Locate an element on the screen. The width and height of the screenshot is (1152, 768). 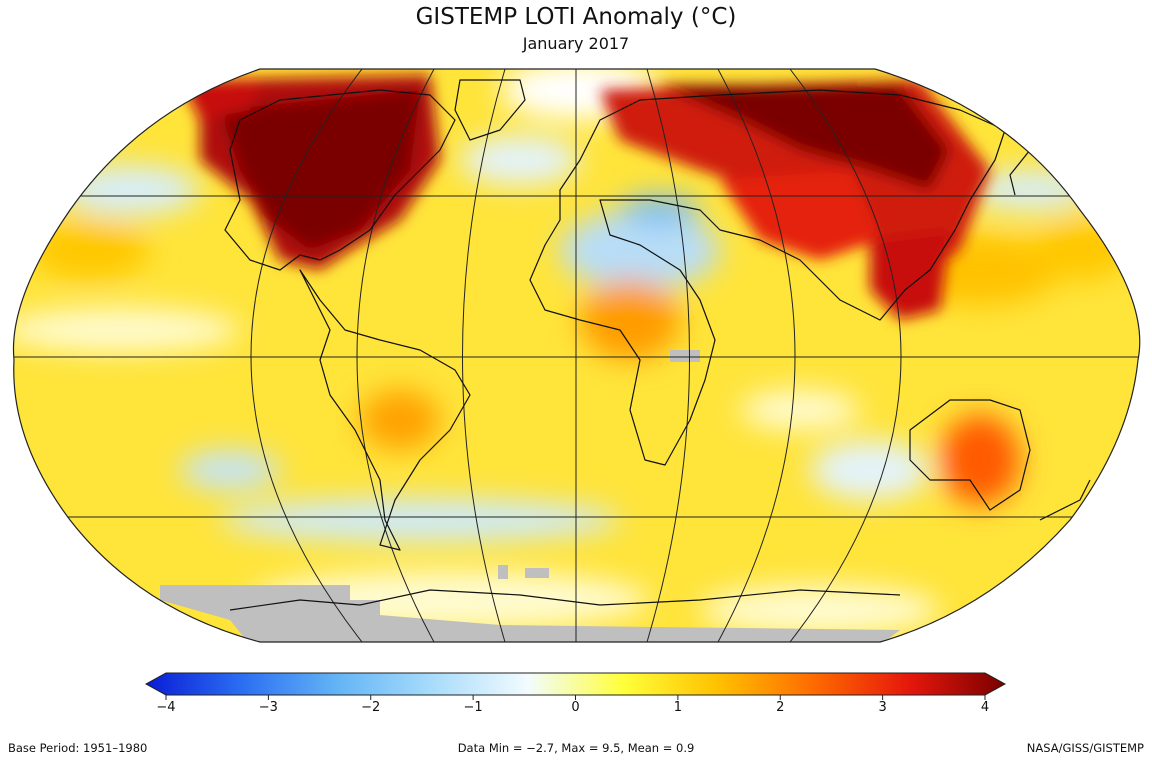
colorbar-tick-label: −3 is located at coordinates (268, 707).